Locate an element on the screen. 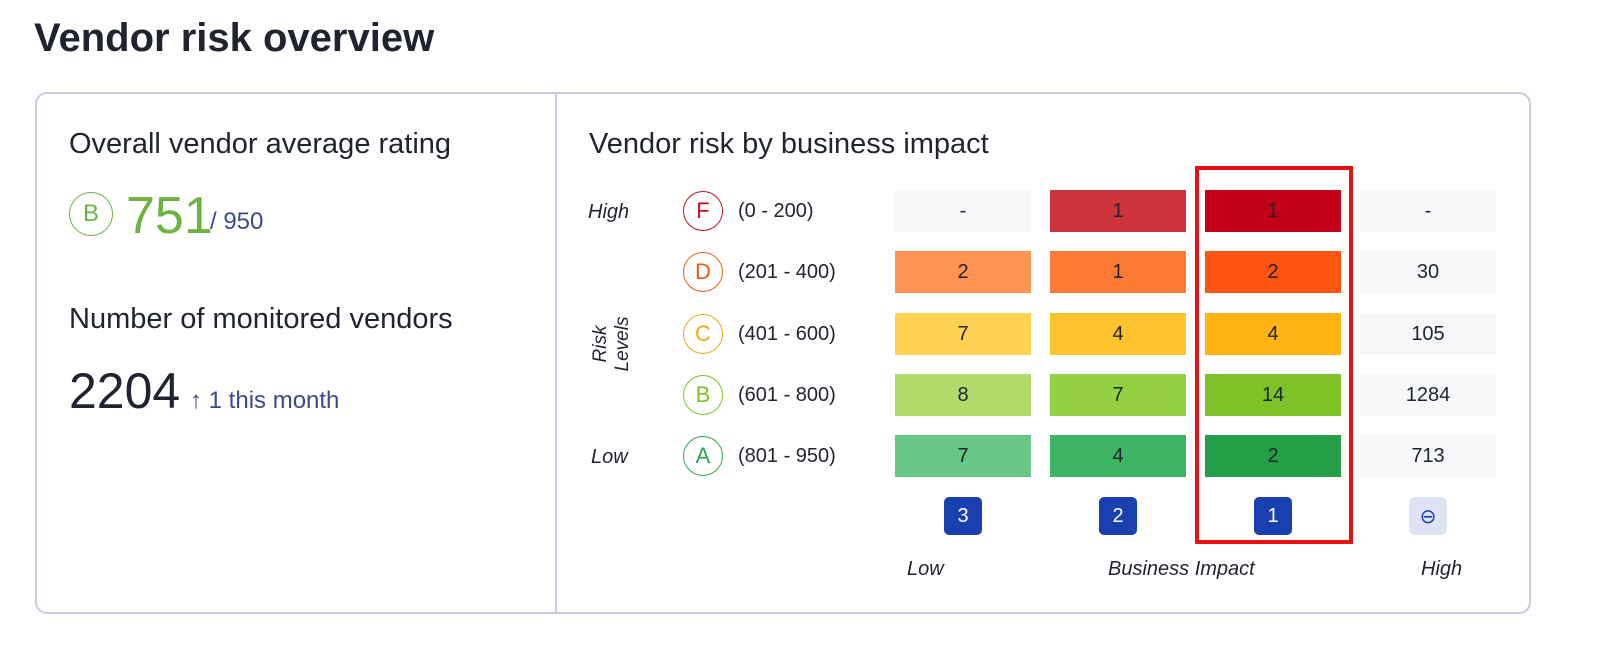  impact-axis-high-label: High is located at coordinates (1442, 569).